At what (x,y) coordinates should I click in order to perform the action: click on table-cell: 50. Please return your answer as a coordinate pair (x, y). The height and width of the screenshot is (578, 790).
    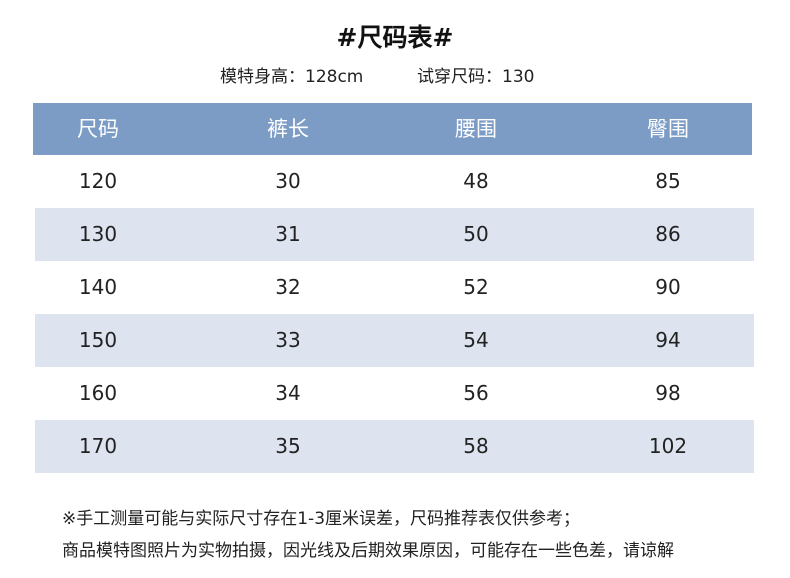
    Looking at the image, I should click on (476, 234).